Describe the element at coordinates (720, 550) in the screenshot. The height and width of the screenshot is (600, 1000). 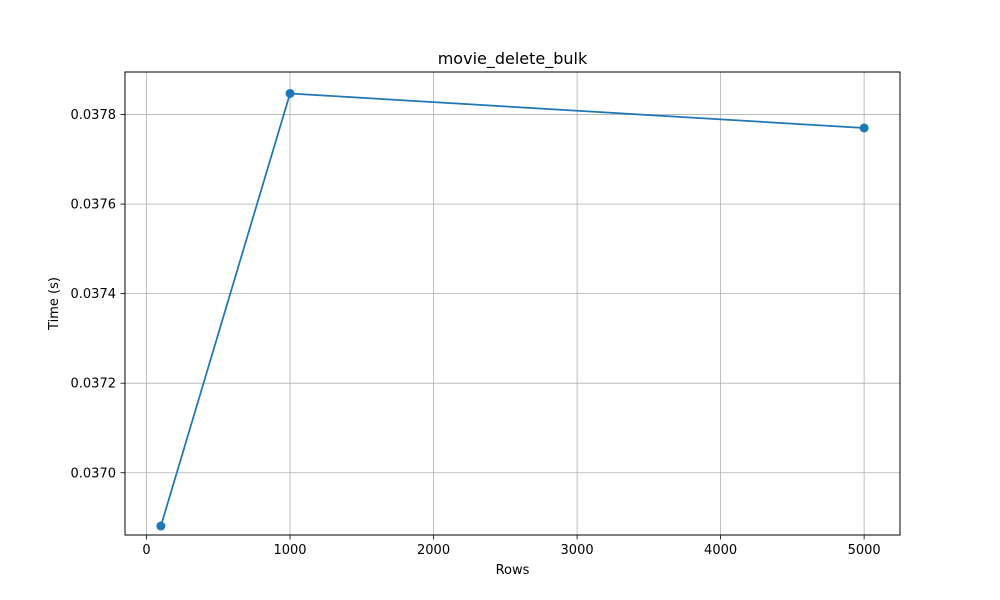
I see `x-tick-label: 4000` at that location.